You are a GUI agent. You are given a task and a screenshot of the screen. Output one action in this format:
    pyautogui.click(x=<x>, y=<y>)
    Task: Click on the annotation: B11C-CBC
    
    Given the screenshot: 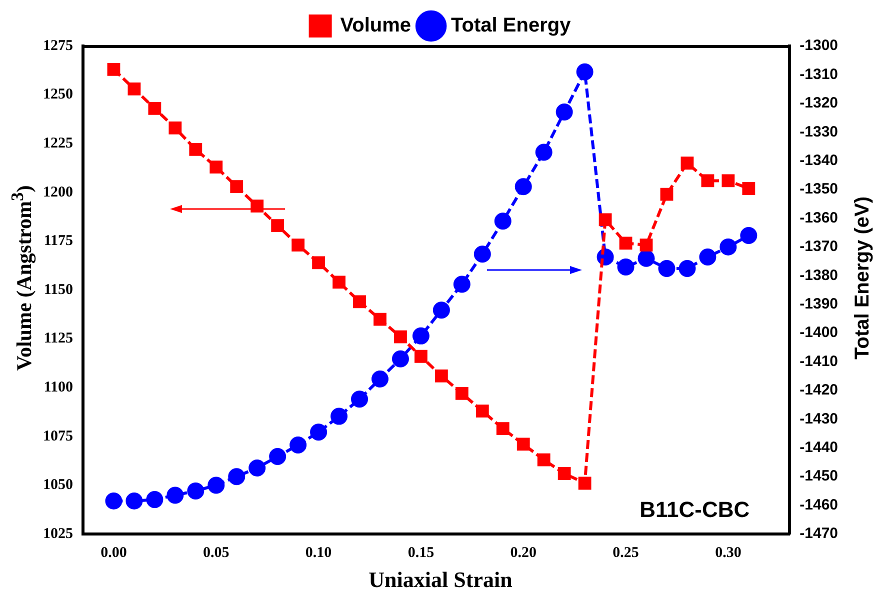 What is the action you would take?
    pyautogui.click(x=695, y=509)
    